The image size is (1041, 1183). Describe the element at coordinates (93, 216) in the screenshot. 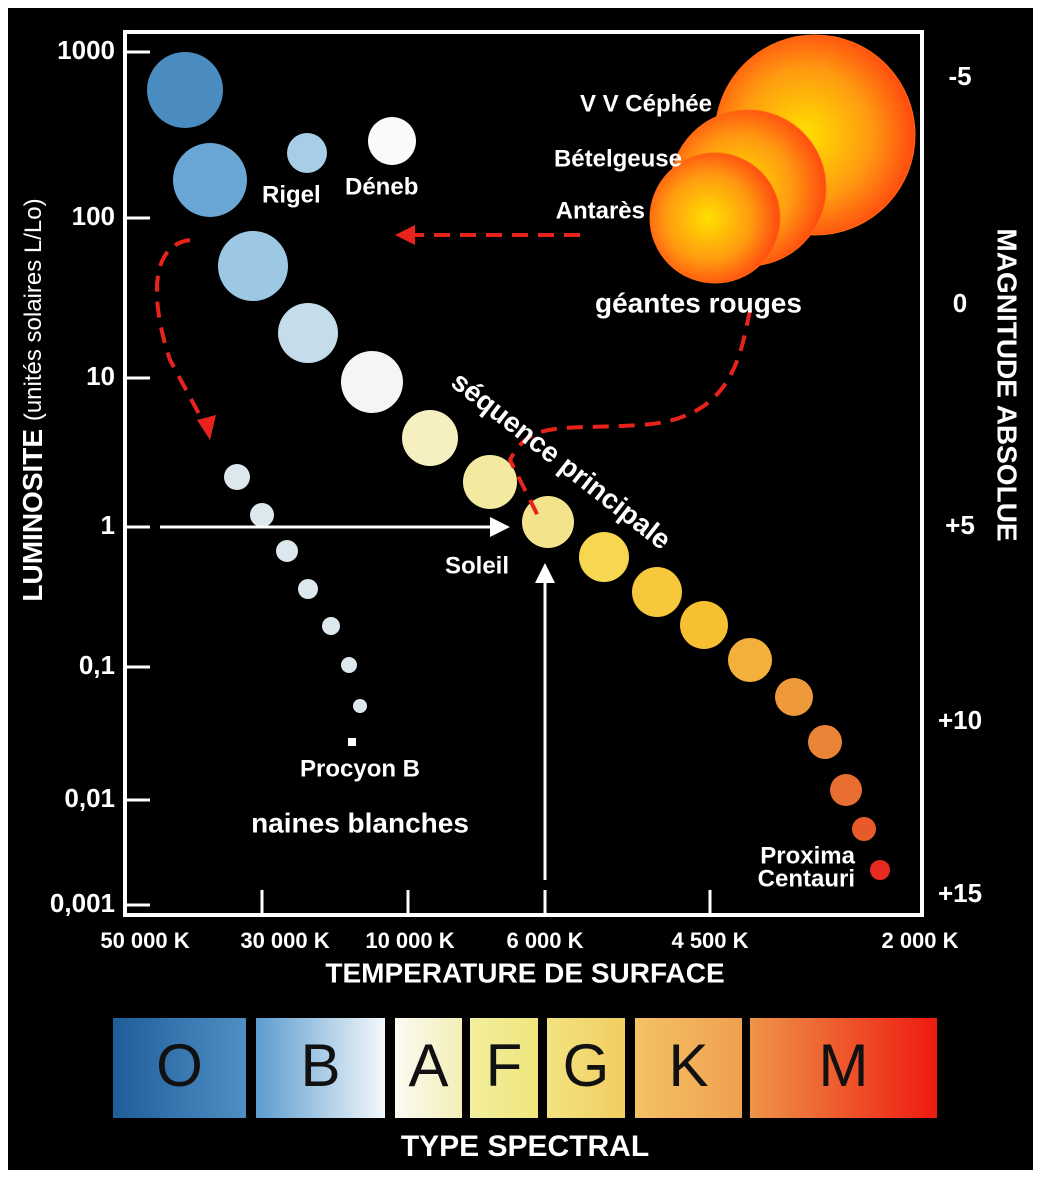

I see `y-tick-label: 100` at that location.